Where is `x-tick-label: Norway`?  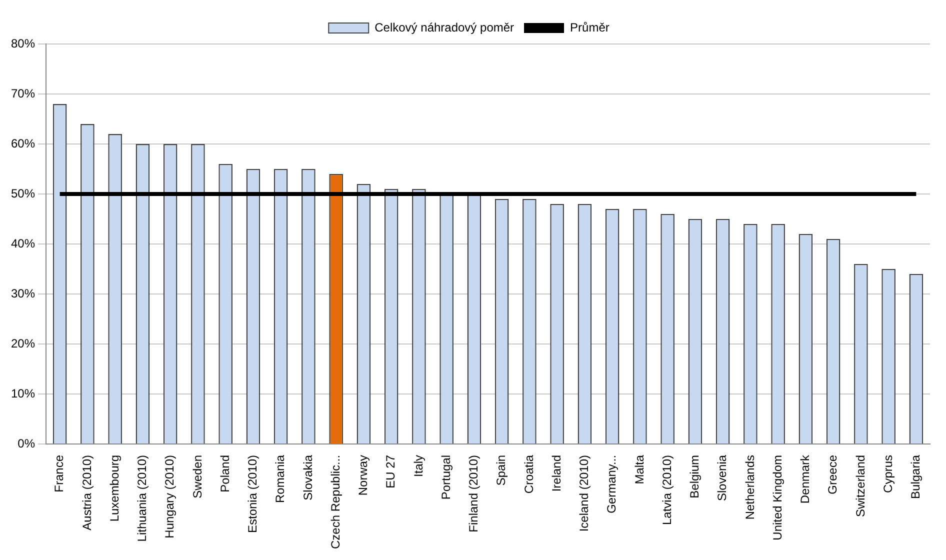
x-tick-label: Norway is located at coordinates (363, 475).